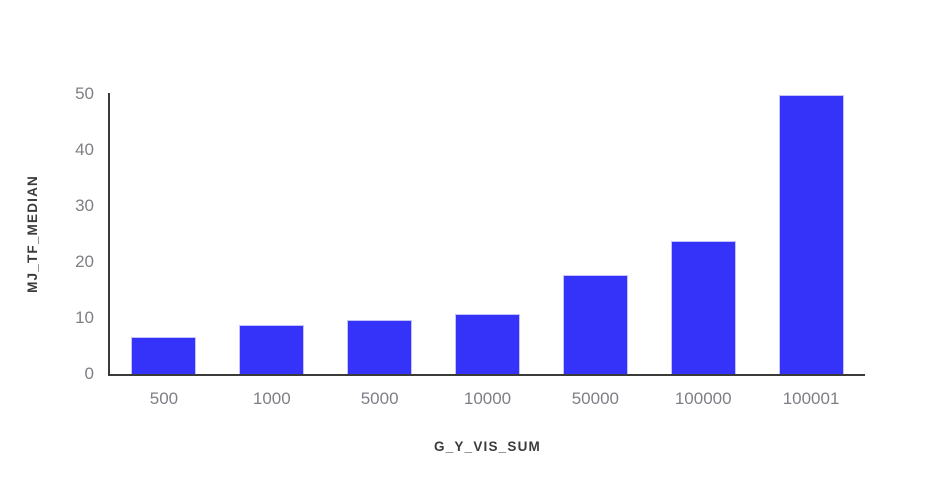 Image resolution: width=940 pixels, height=495 pixels. What do you see at coordinates (486, 375) in the screenshot?
I see `x-axis-line` at bounding box center [486, 375].